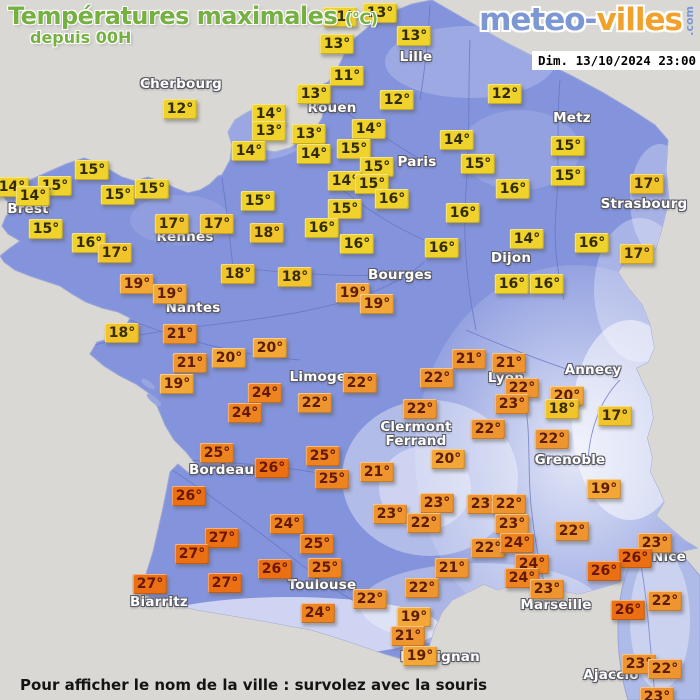  Describe the element at coordinates (226, 470) in the screenshot. I see `city-label: Bordeaux` at that location.